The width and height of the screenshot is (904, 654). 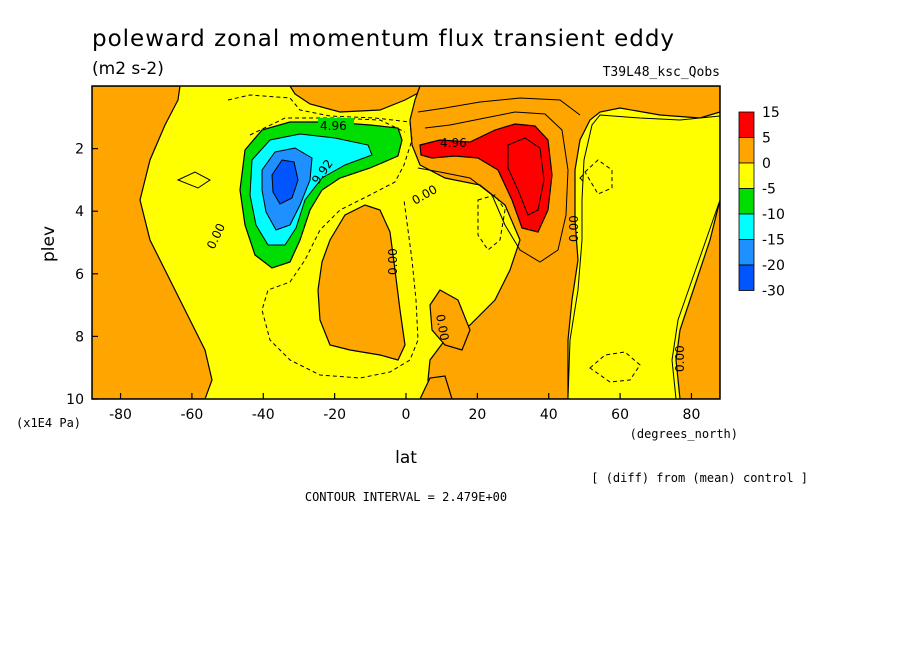 What do you see at coordinates (193, 180) in the screenshot?
I see `fill-yellow-pocket-left` at bounding box center [193, 180].